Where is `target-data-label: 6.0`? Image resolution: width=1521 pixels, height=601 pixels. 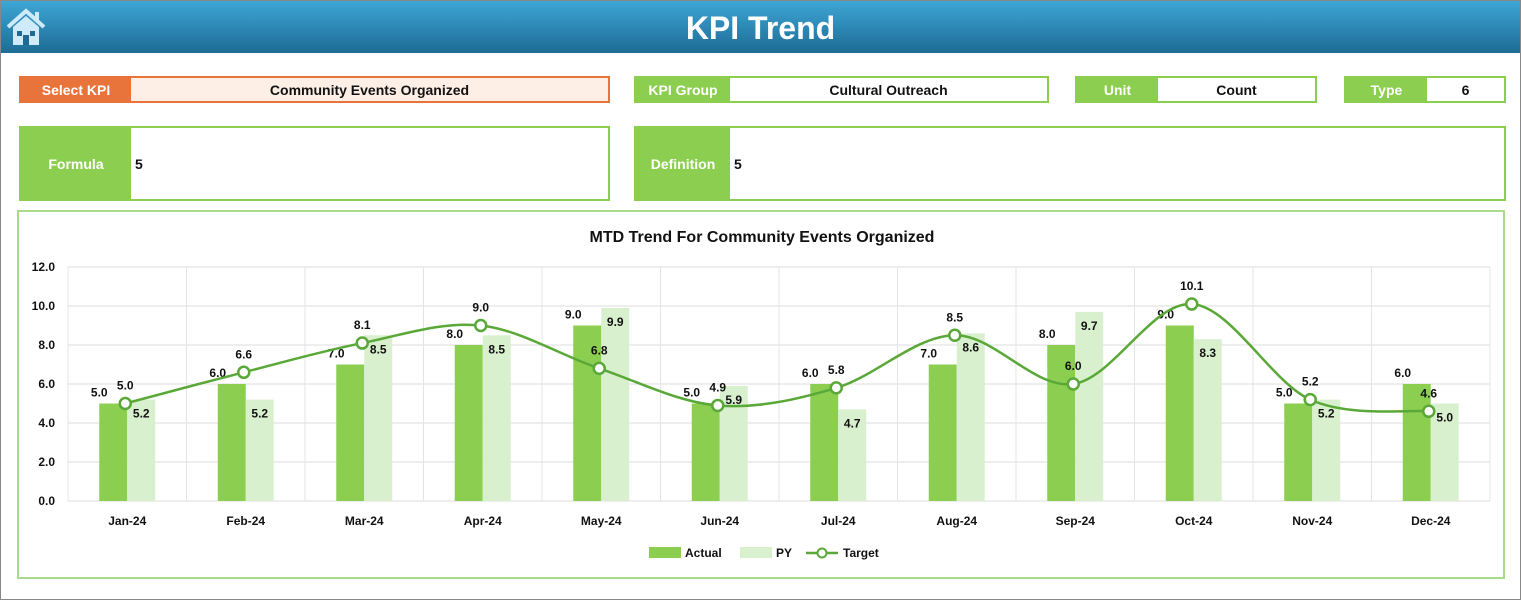 target-data-label: 6.0 is located at coordinates (1073, 366).